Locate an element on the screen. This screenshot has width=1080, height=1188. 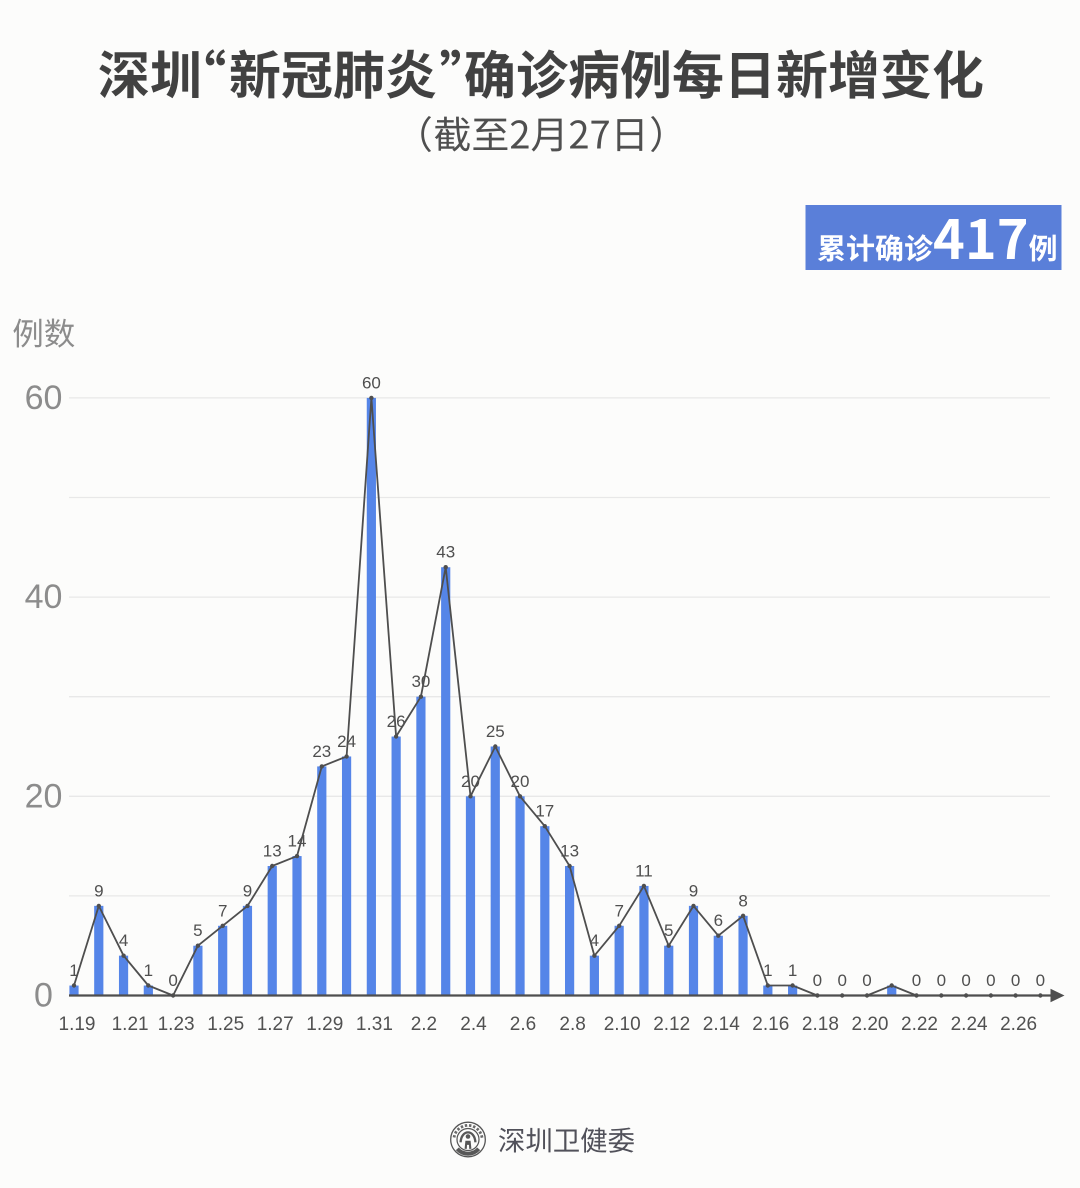
svg-text: 8 is located at coordinates (742, 900).